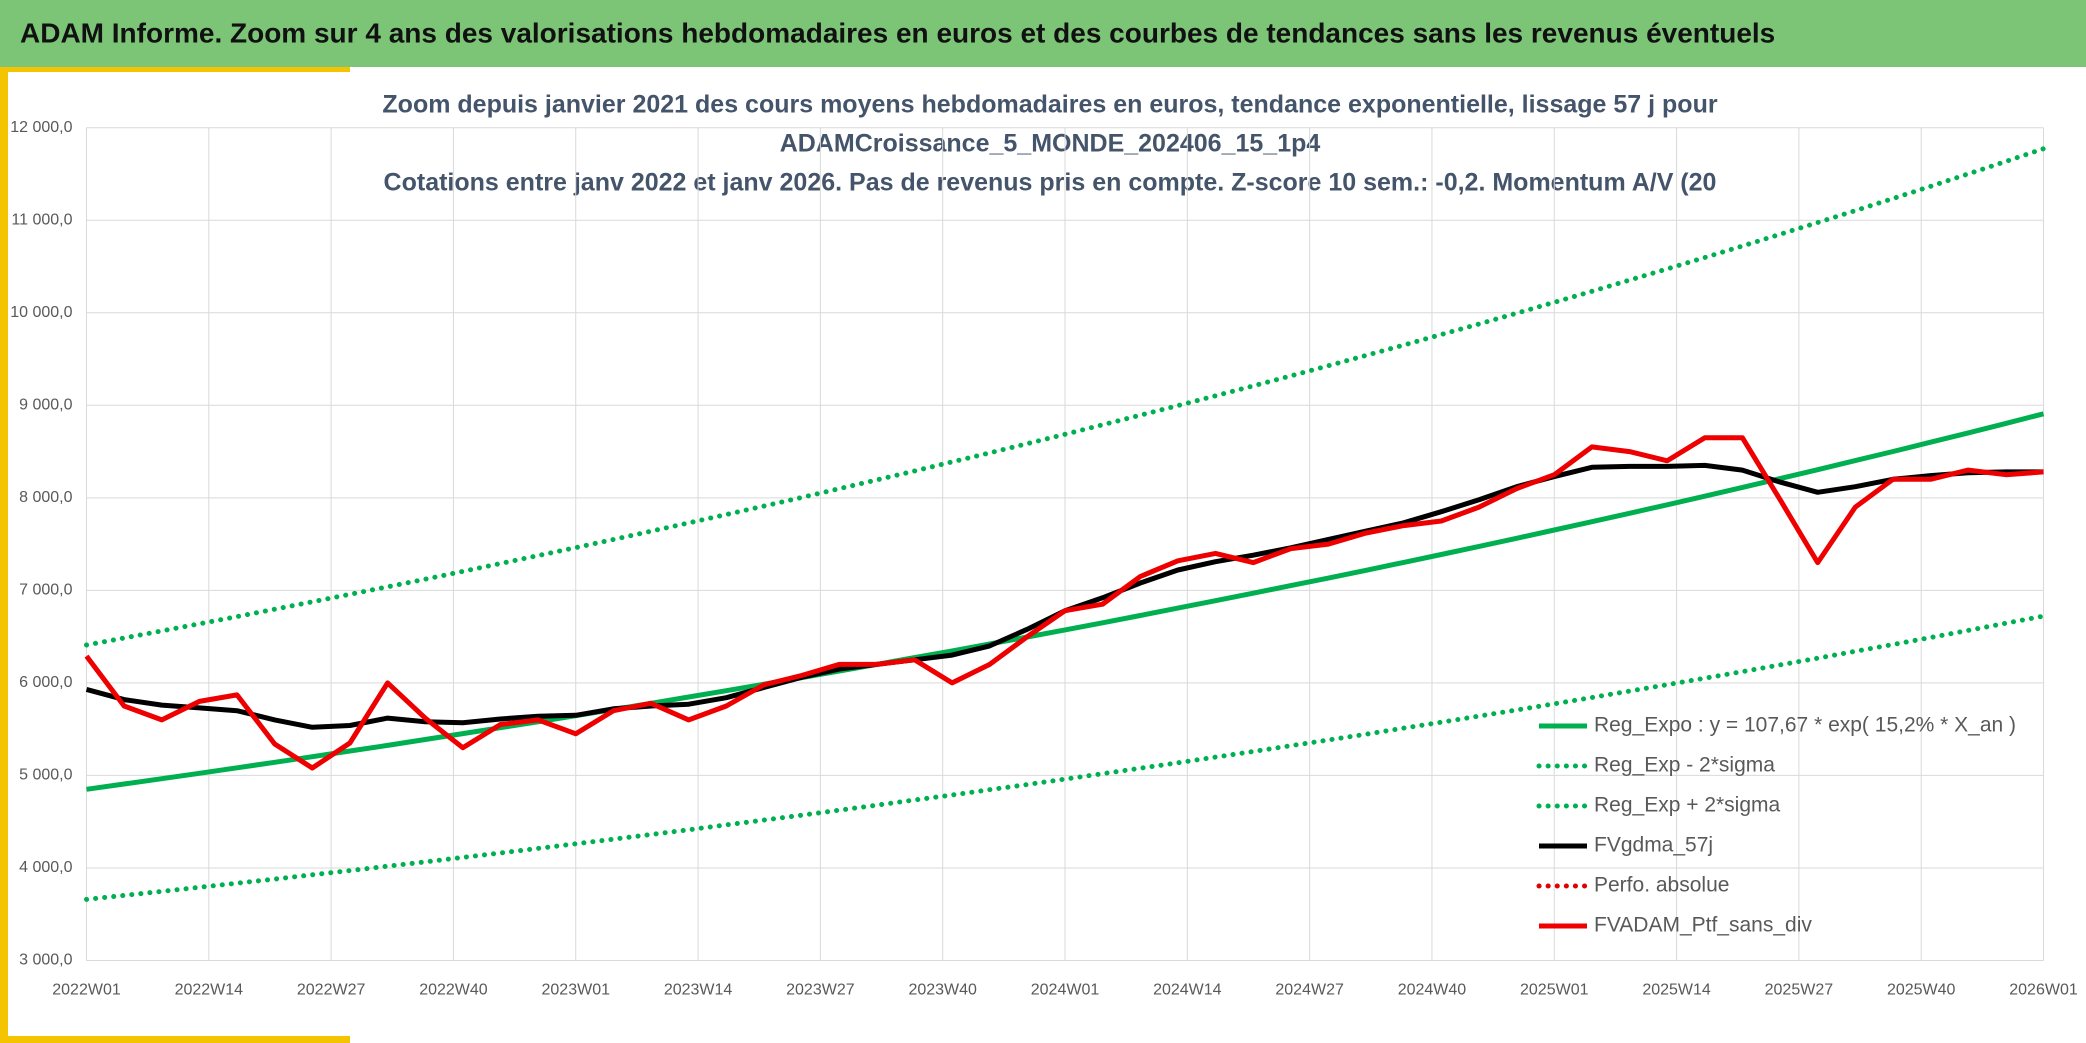  Describe the element at coordinates (209, 990) in the screenshot. I see `x-tick-label: 2022W14` at that location.